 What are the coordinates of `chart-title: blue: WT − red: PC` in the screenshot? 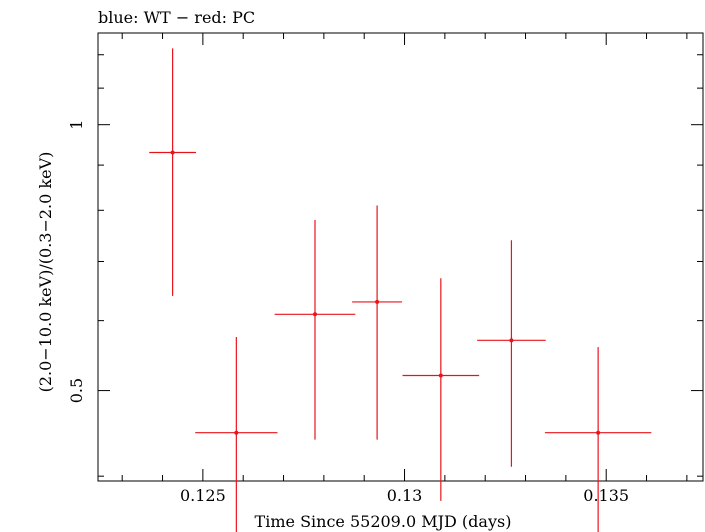 It's located at (176, 17).